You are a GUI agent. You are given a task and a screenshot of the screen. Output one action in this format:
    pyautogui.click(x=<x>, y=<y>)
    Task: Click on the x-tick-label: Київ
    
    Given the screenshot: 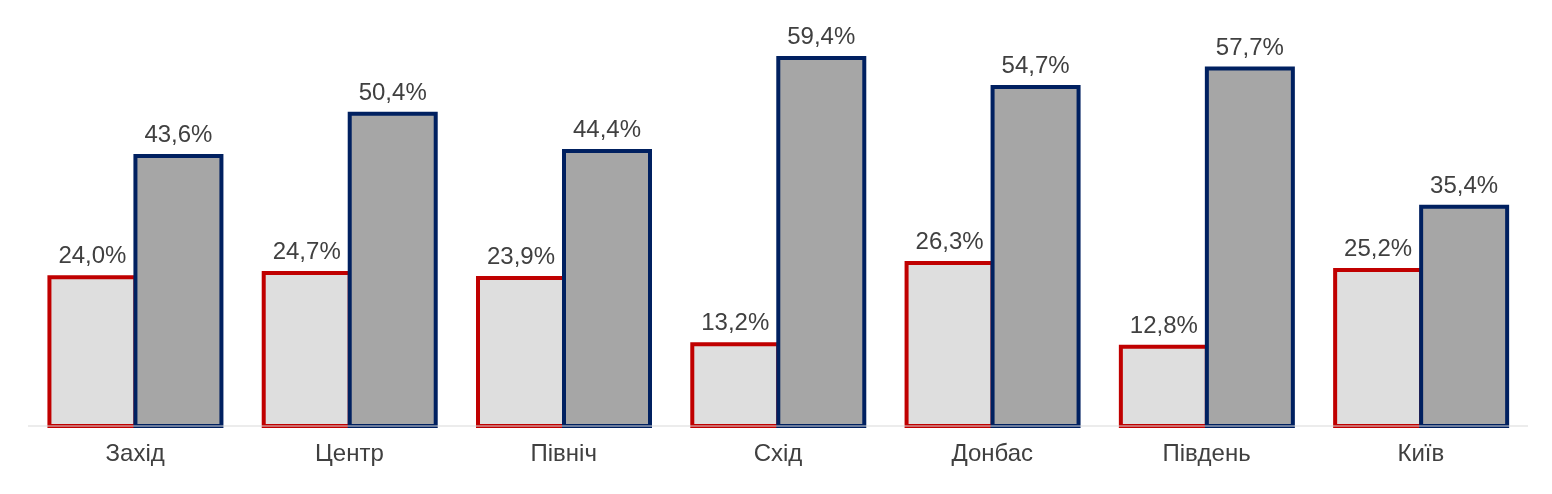 What is the action you would take?
    pyautogui.click(x=1421, y=453)
    